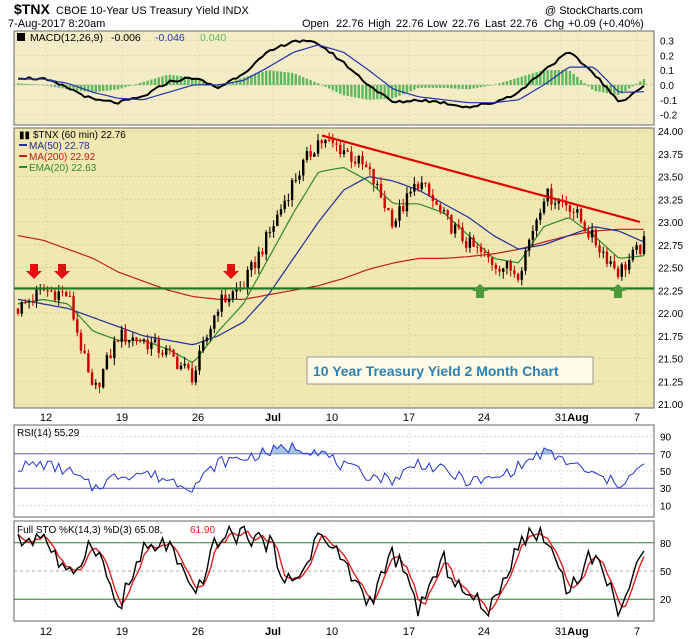 The width and height of the screenshot is (700, 639). Describe the element at coordinates (484, 418) in the screenshot. I see `x-tick-label: 24` at that location.